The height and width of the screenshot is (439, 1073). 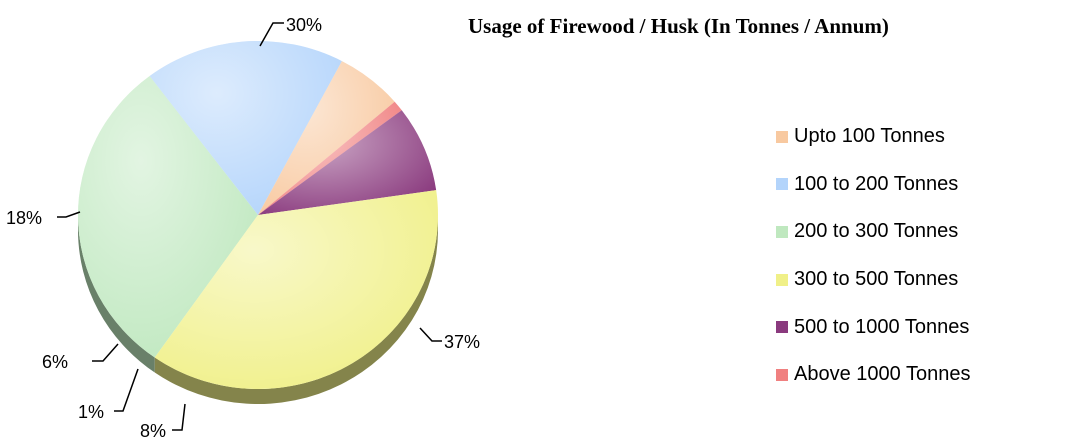 What do you see at coordinates (462, 342) in the screenshot?
I see `data-label-300-to-500-tonnes: 37%` at bounding box center [462, 342].